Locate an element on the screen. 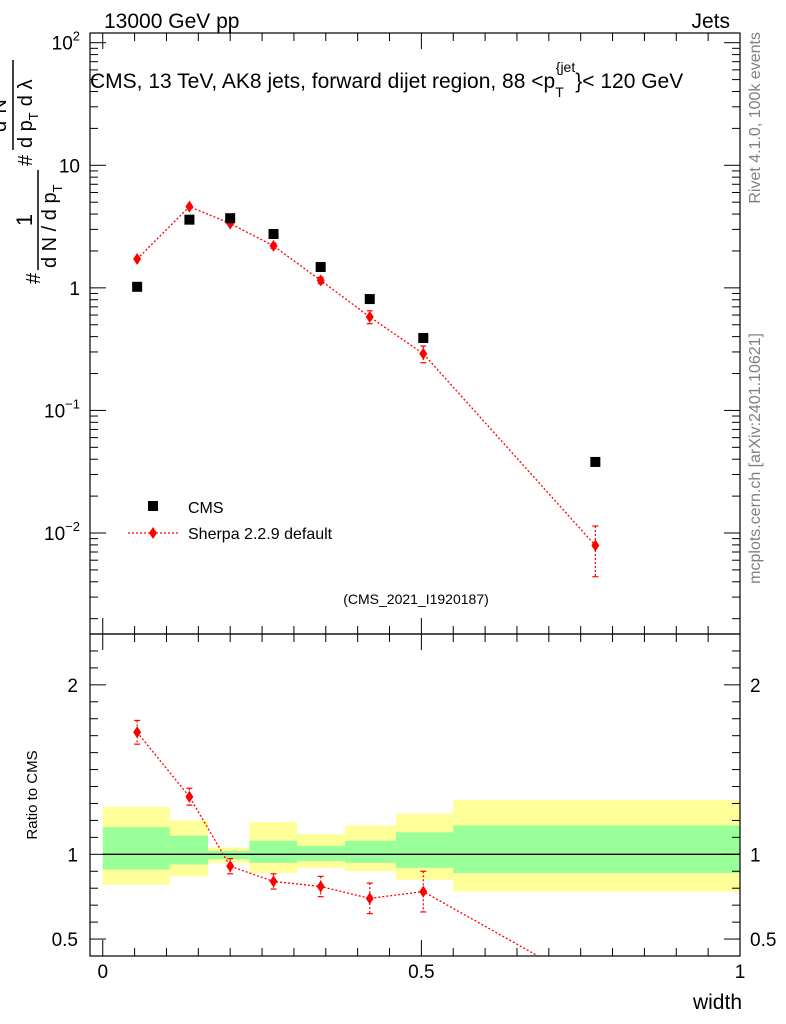 This screenshot has height=1024, width=786. y-tick-exp: −2 is located at coordinates (72, 526).